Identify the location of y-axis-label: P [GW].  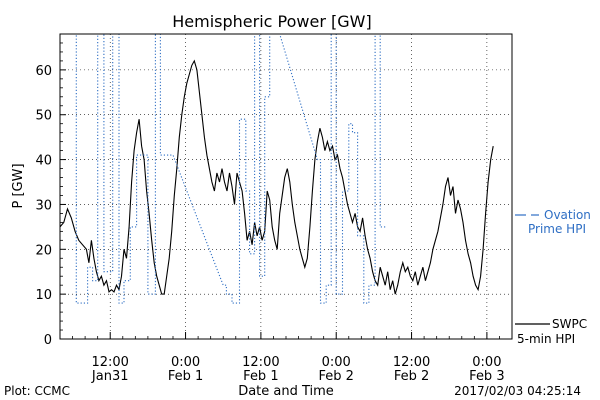
(18, 185).